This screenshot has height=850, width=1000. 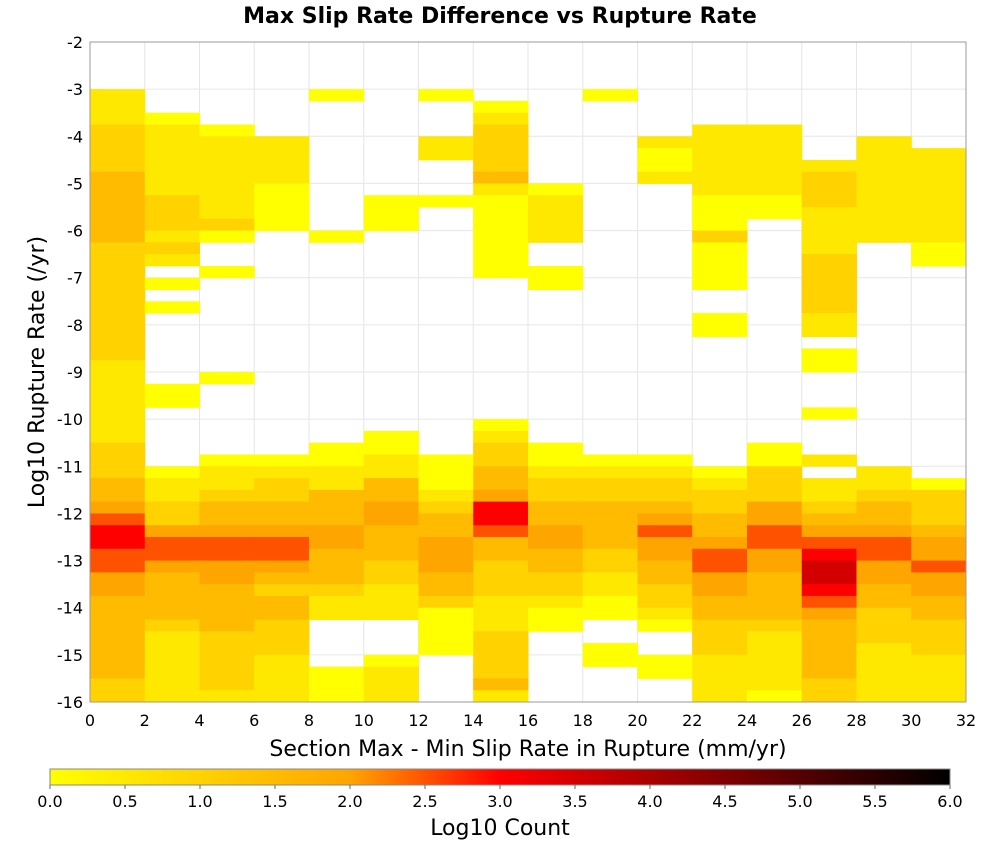 What do you see at coordinates (70, 702) in the screenshot?
I see `y-tick-label: -16` at bounding box center [70, 702].